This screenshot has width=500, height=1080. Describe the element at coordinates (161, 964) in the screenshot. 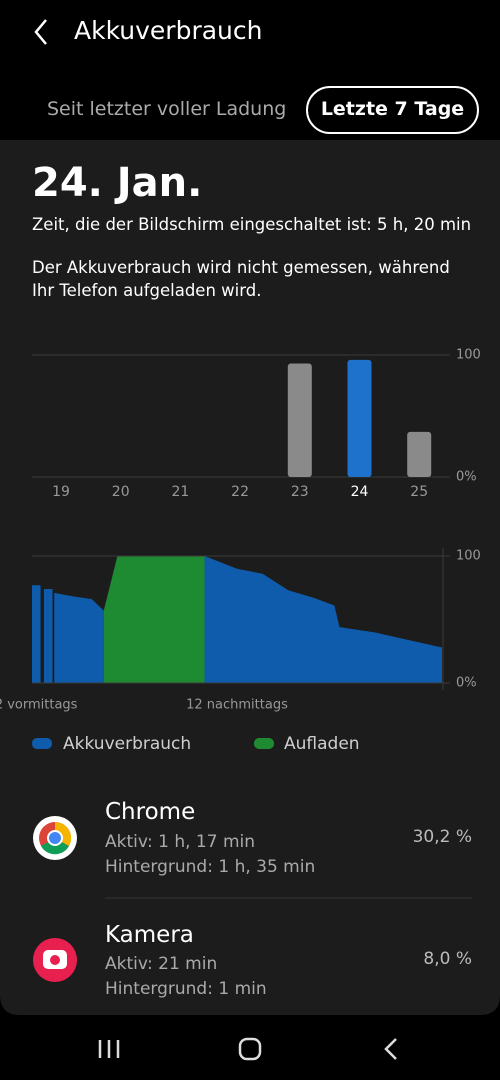

I see `app-active: Aktiv: 21 min` at that location.